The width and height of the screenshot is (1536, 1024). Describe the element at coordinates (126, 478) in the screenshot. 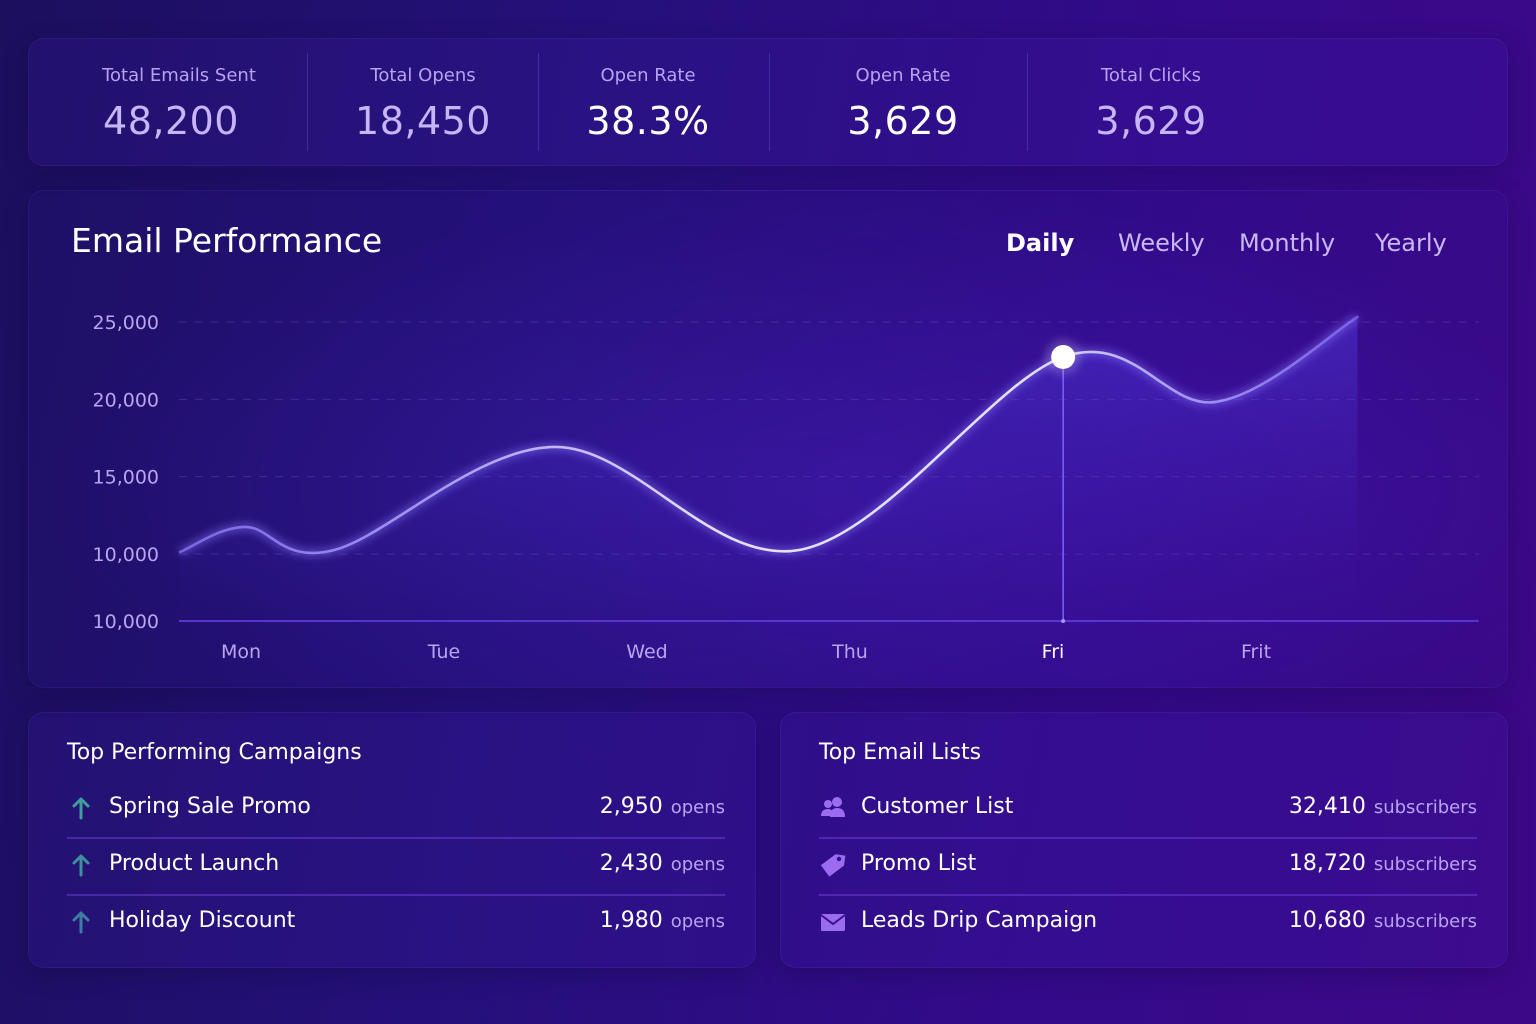

I see `y-tick-label: 15,000` at that location.